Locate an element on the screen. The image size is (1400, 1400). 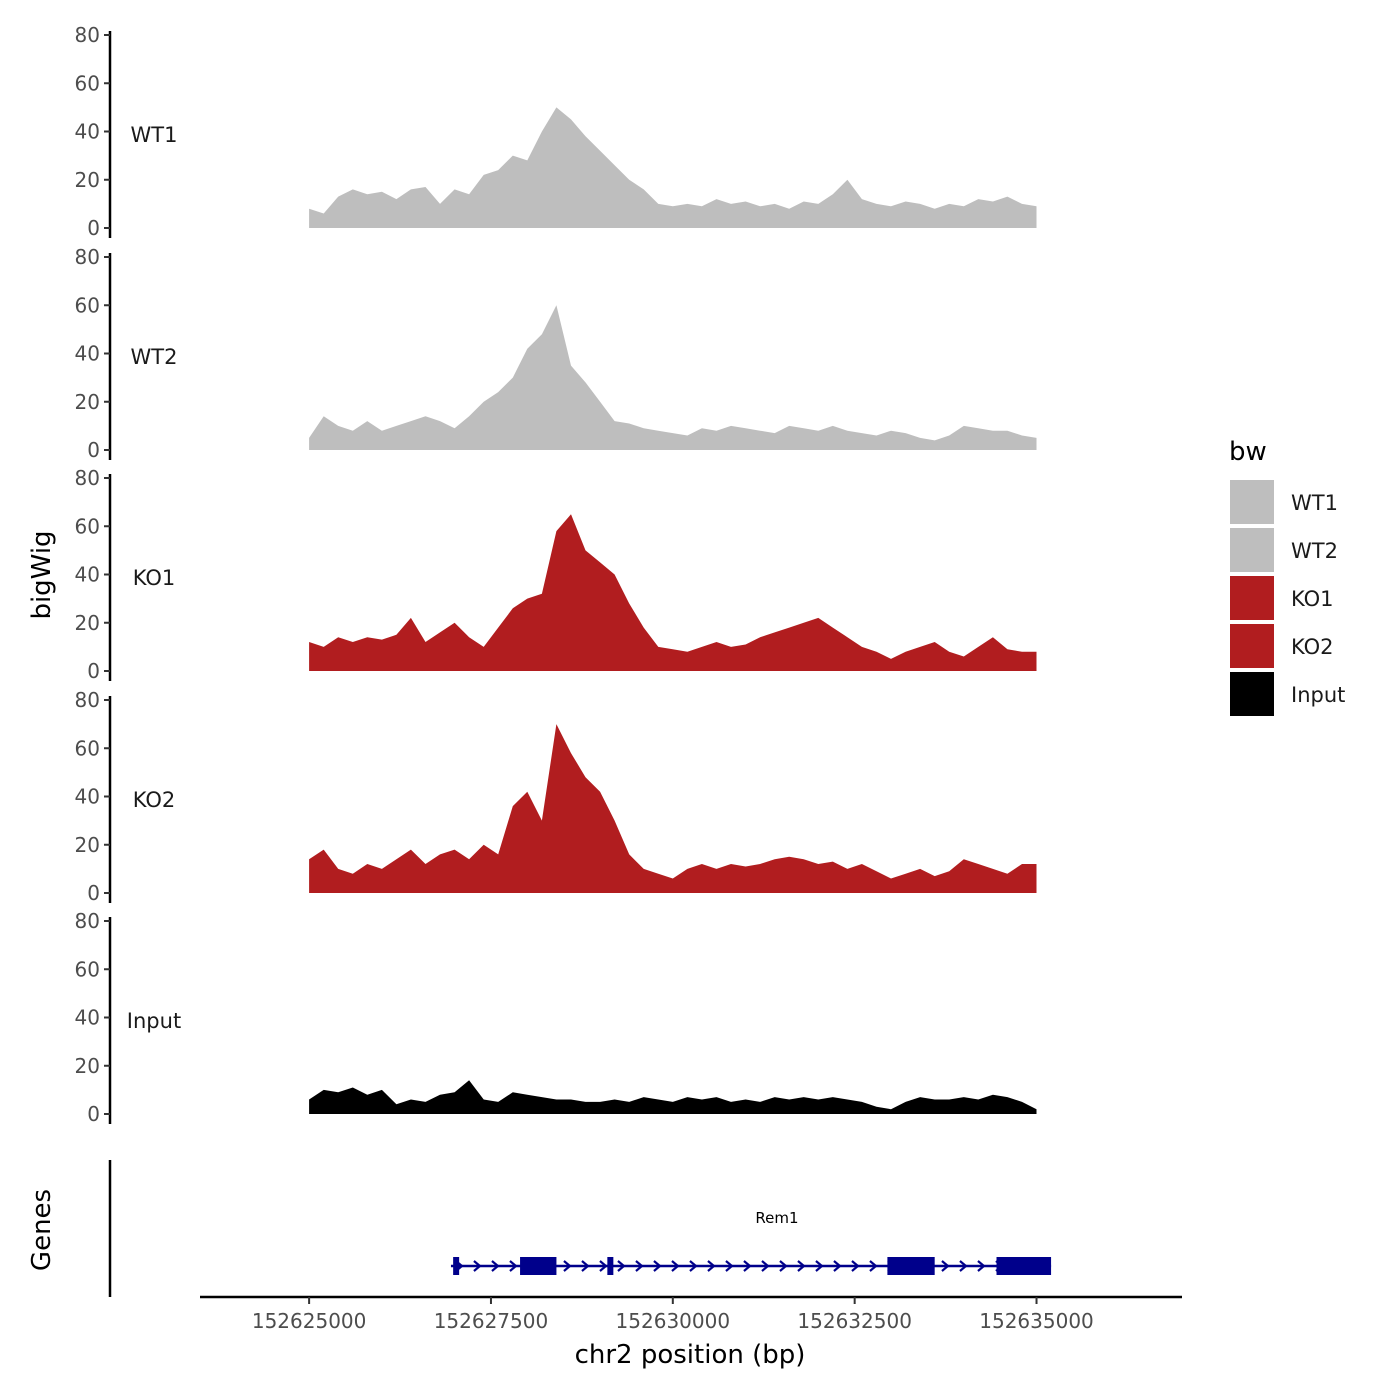
legend-label: WT1 is located at coordinates (1314, 503).